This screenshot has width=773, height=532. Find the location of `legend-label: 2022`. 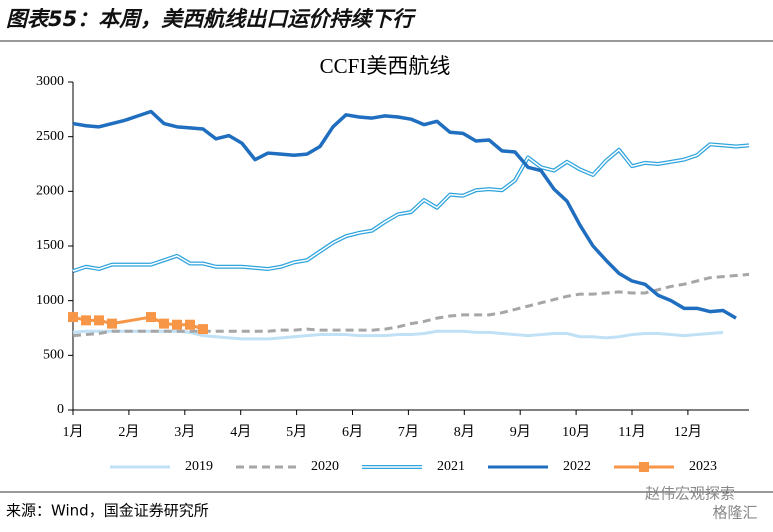

legend-label: 2022 is located at coordinates (577, 466).